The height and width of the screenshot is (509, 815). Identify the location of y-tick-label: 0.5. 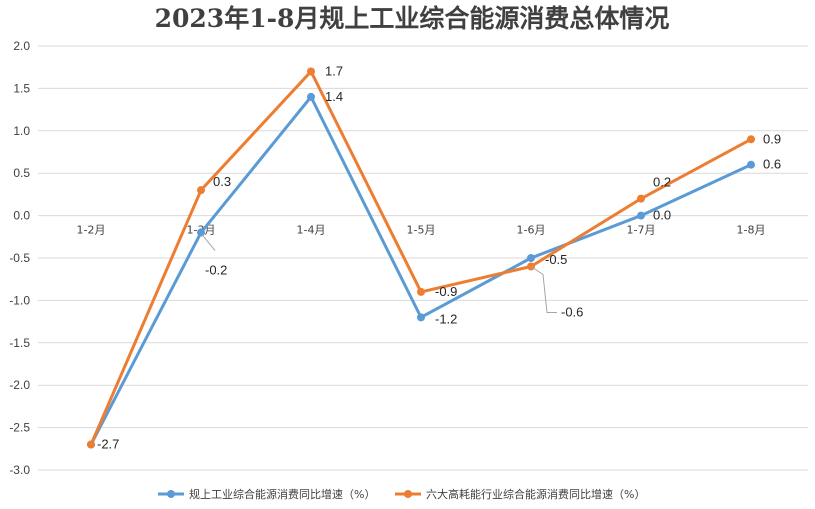
(21, 173).